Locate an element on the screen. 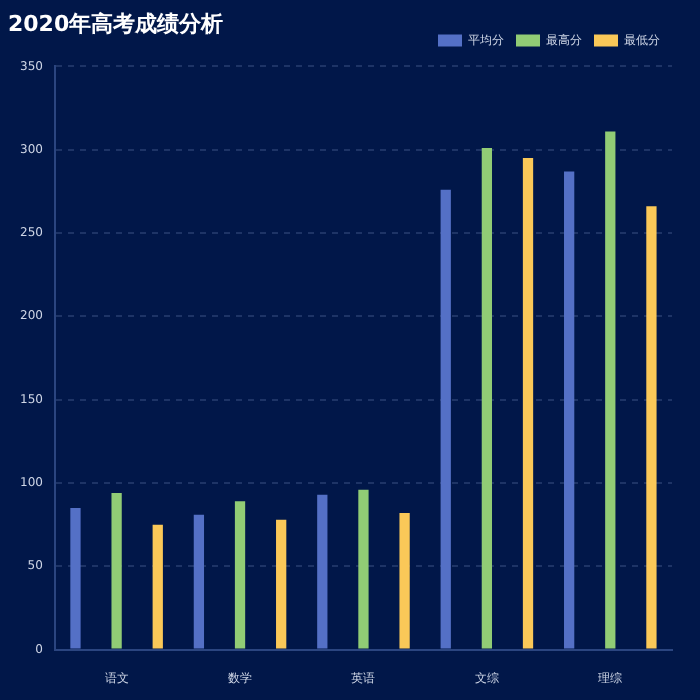 The width and height of the screenshot is (700, 700). chart-title: 2020年高考成绩分析 is located at coordinates (116, 23).